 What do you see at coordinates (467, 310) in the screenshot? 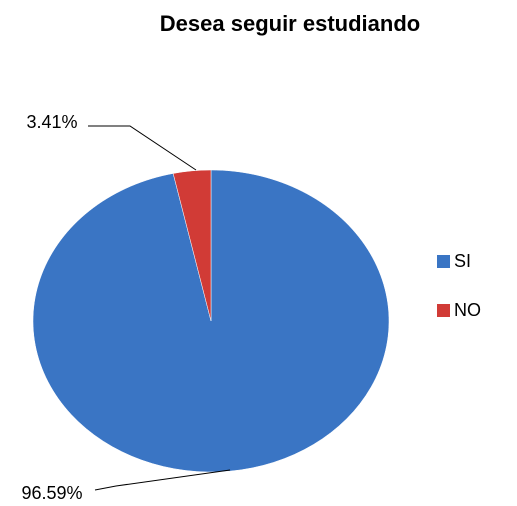
I see `legend-label: NO` at bounding box center [467, 310].